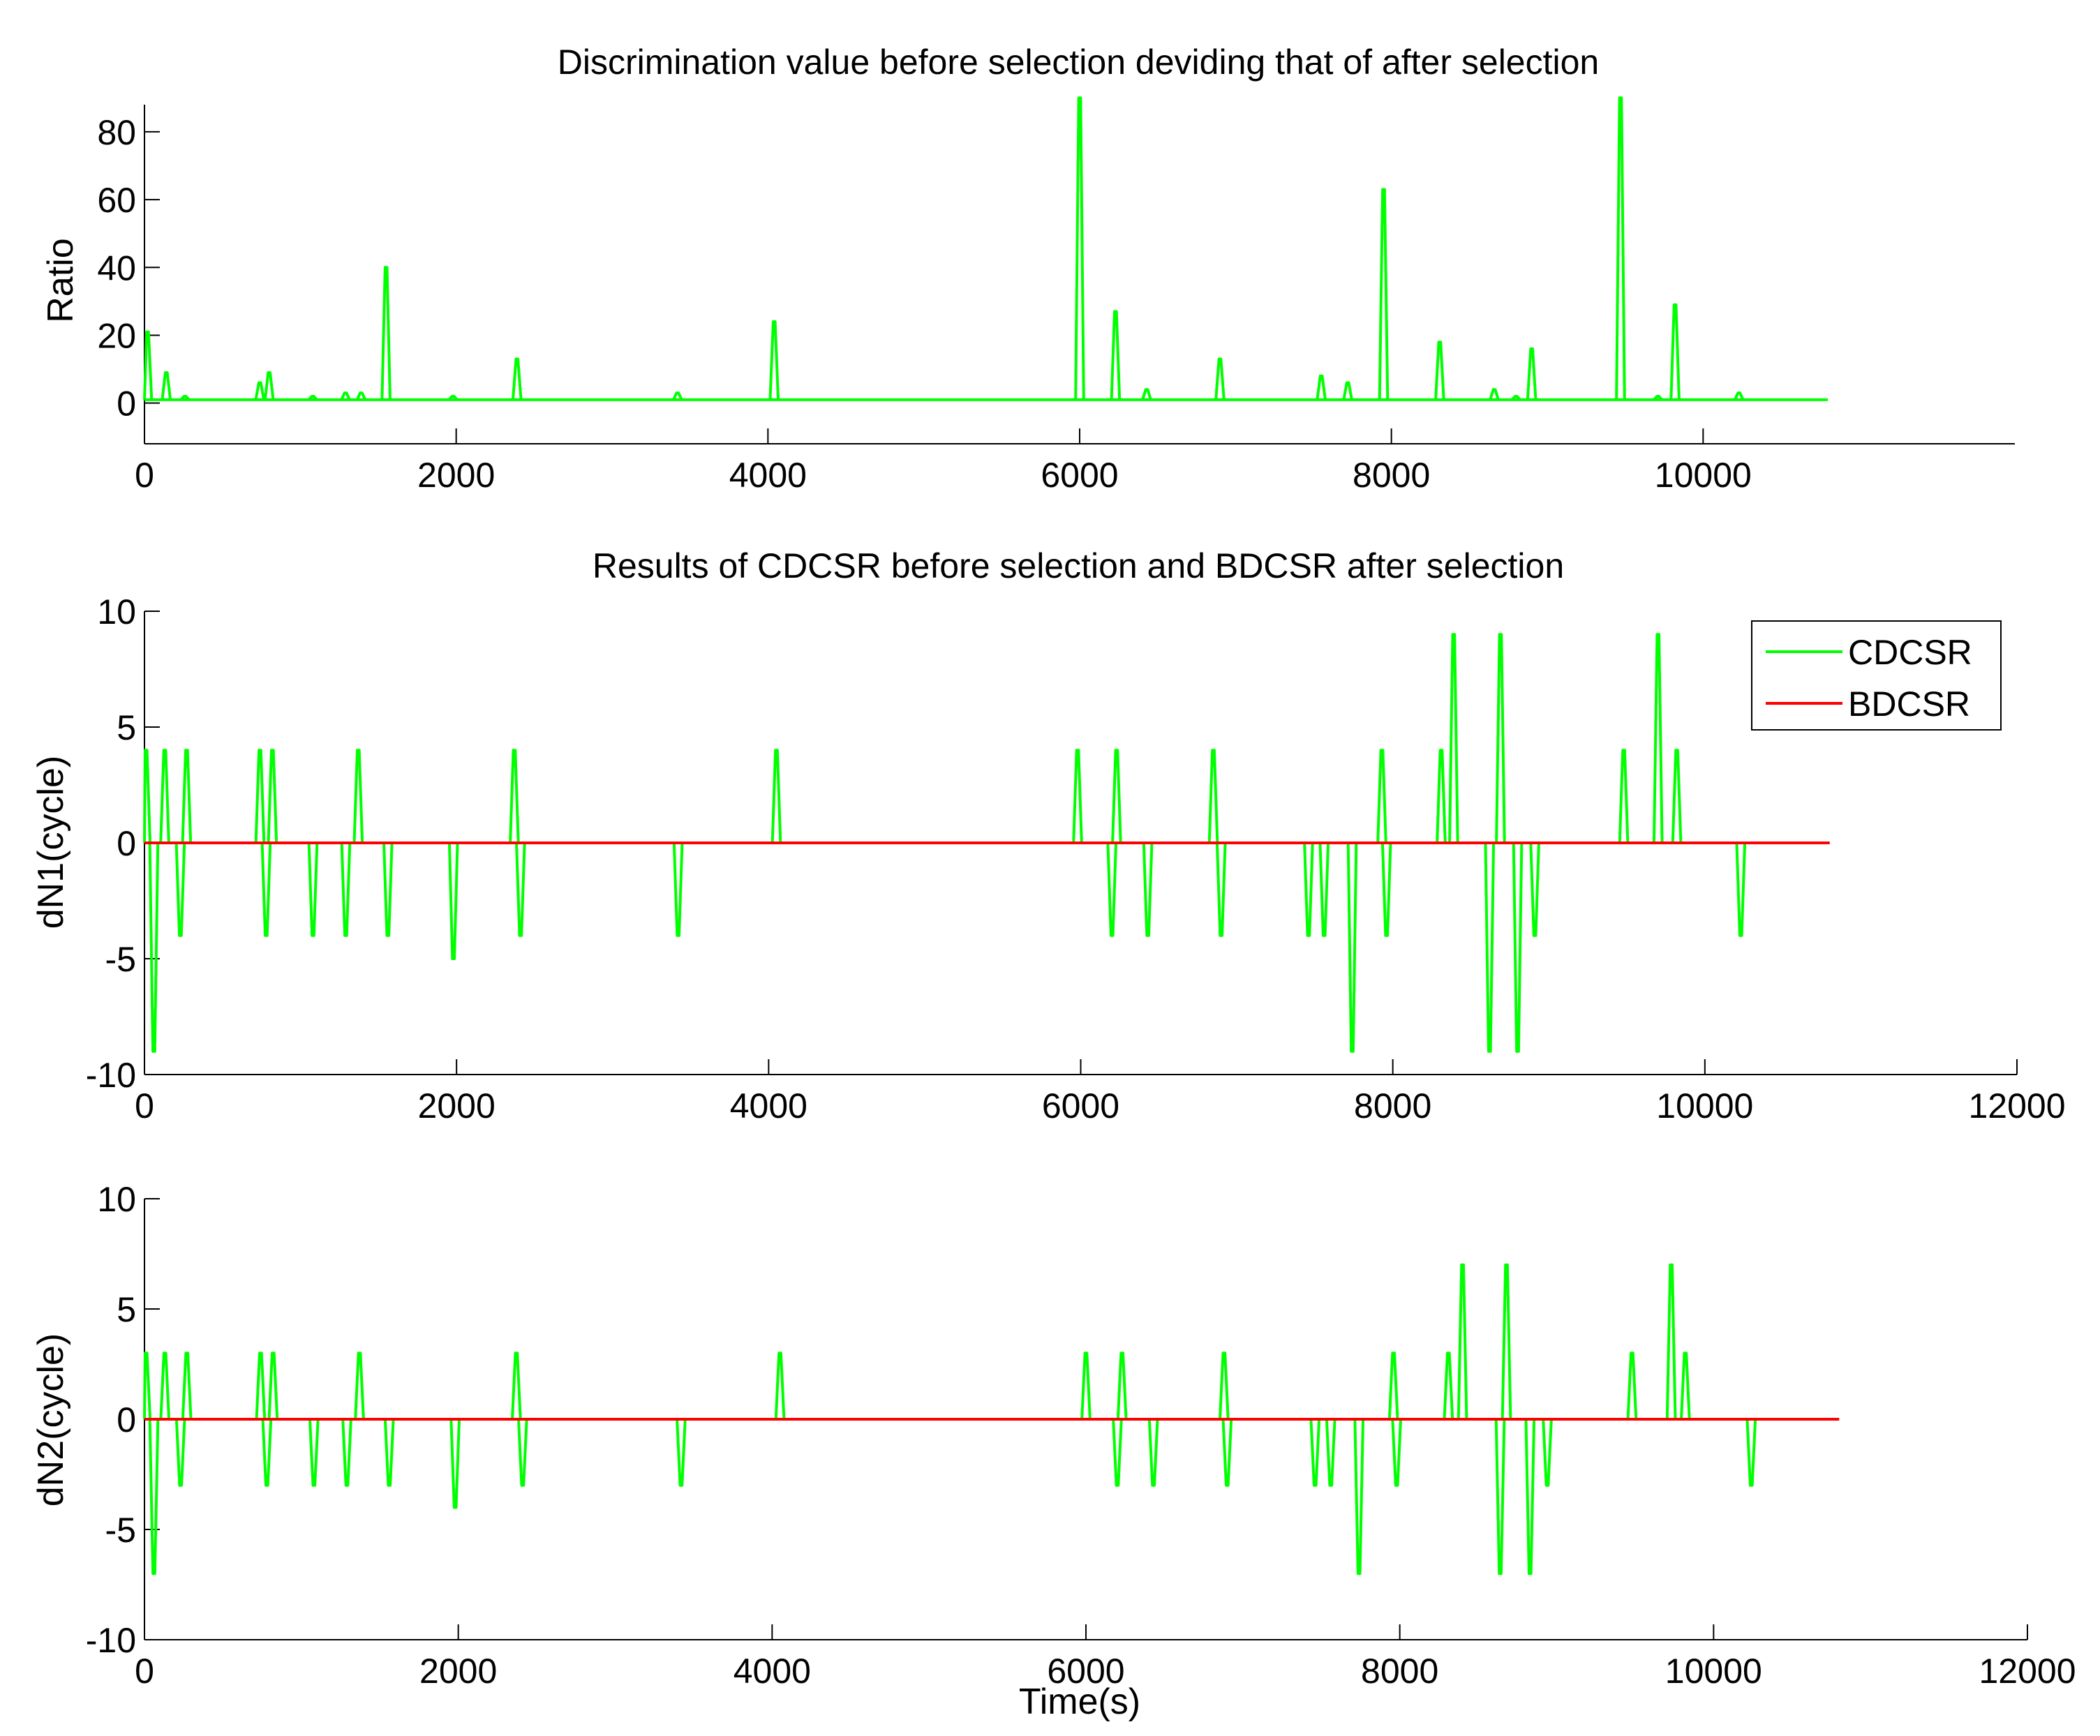  What do you see at coordinates (985, 248) in the screenshot?
I see `ratio-series` at bounding box center [985, 248].